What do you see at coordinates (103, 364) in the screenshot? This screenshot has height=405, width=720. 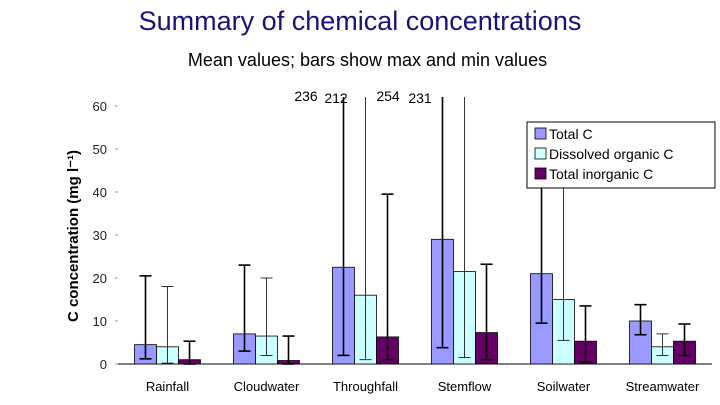 I see `y-tick-label: 0` at bounding box center [103, 364].